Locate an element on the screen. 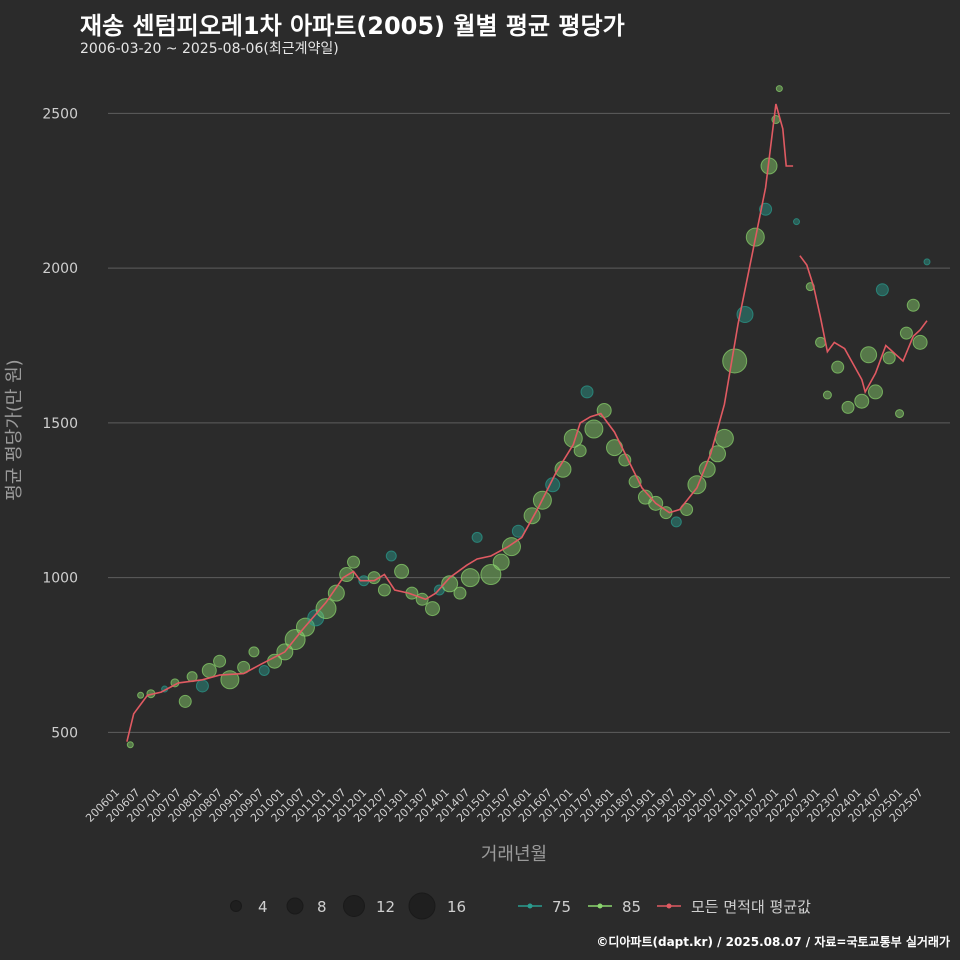 The height and width of the screenshot is (960, 960). legend-size-label: 12 is located at coordinates (385, 907).